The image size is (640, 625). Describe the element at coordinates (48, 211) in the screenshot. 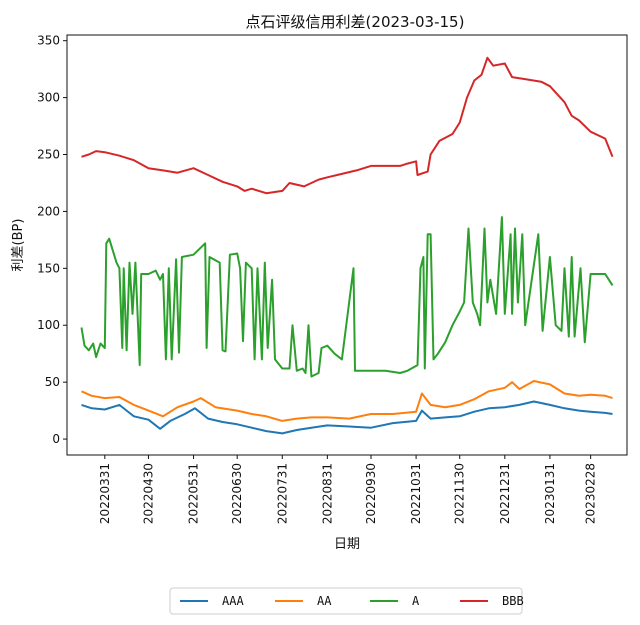

I see `y-tick-label: 200` at that location.